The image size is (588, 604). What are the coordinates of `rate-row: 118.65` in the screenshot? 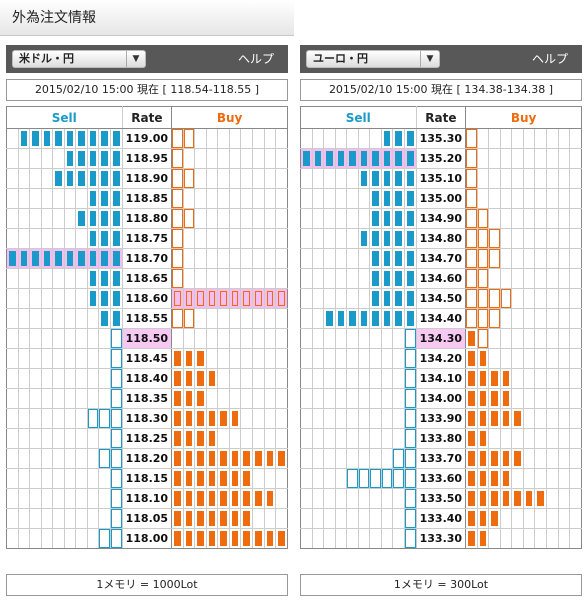 It's located at (147, 278).